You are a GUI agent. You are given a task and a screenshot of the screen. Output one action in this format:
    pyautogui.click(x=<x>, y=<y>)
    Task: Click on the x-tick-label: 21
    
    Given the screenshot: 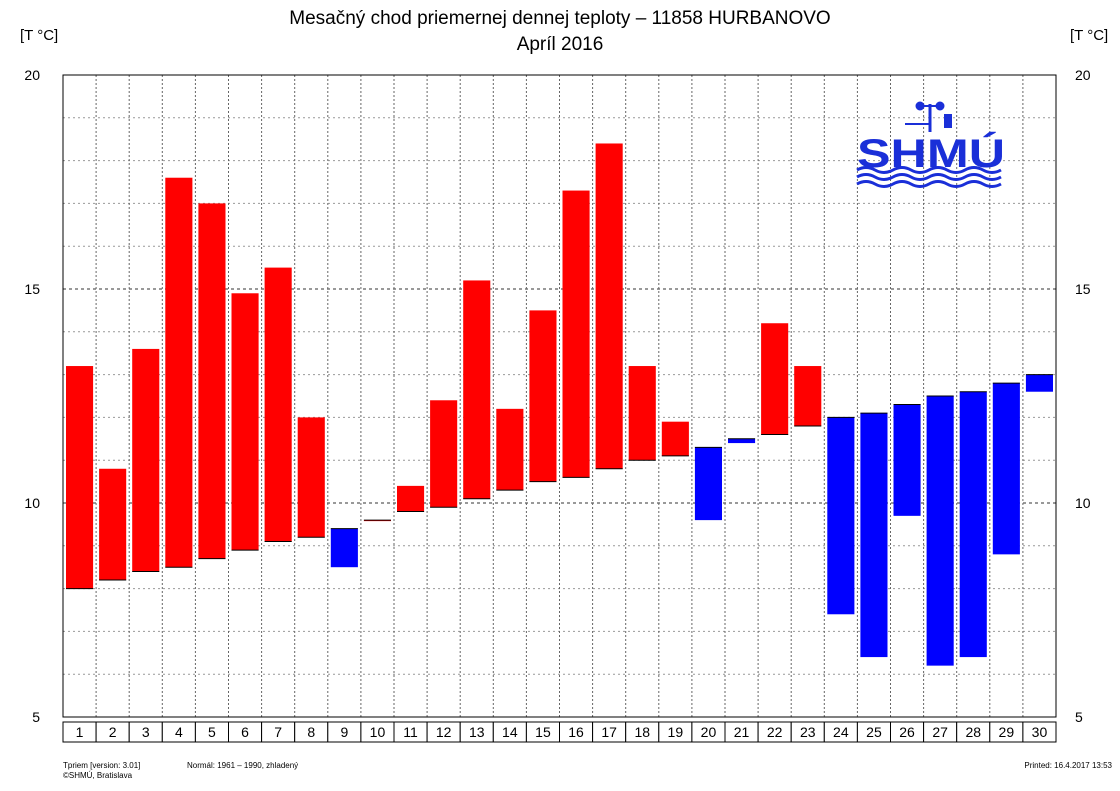 What is the action you would take?
    pyautogui.click(x=742, y=732)
    